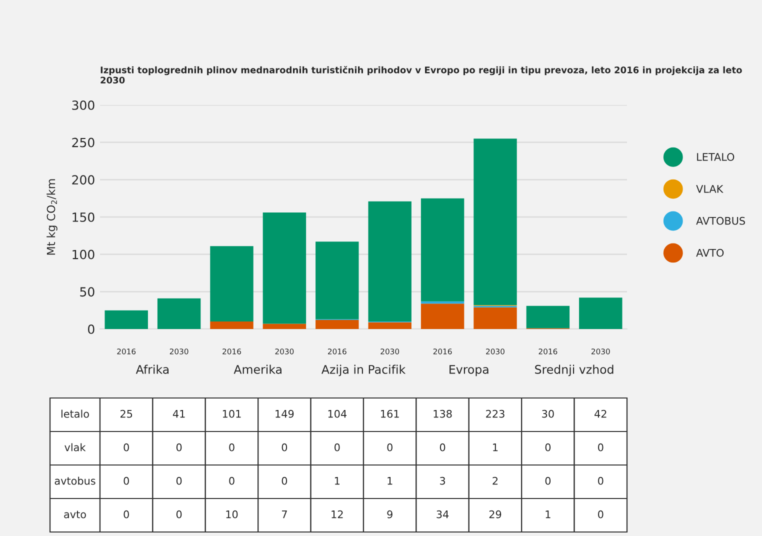 The image size is (762, 536). Describe the element at coordinates (75, 514) in the screenshot. I see `text: avto` at that location.